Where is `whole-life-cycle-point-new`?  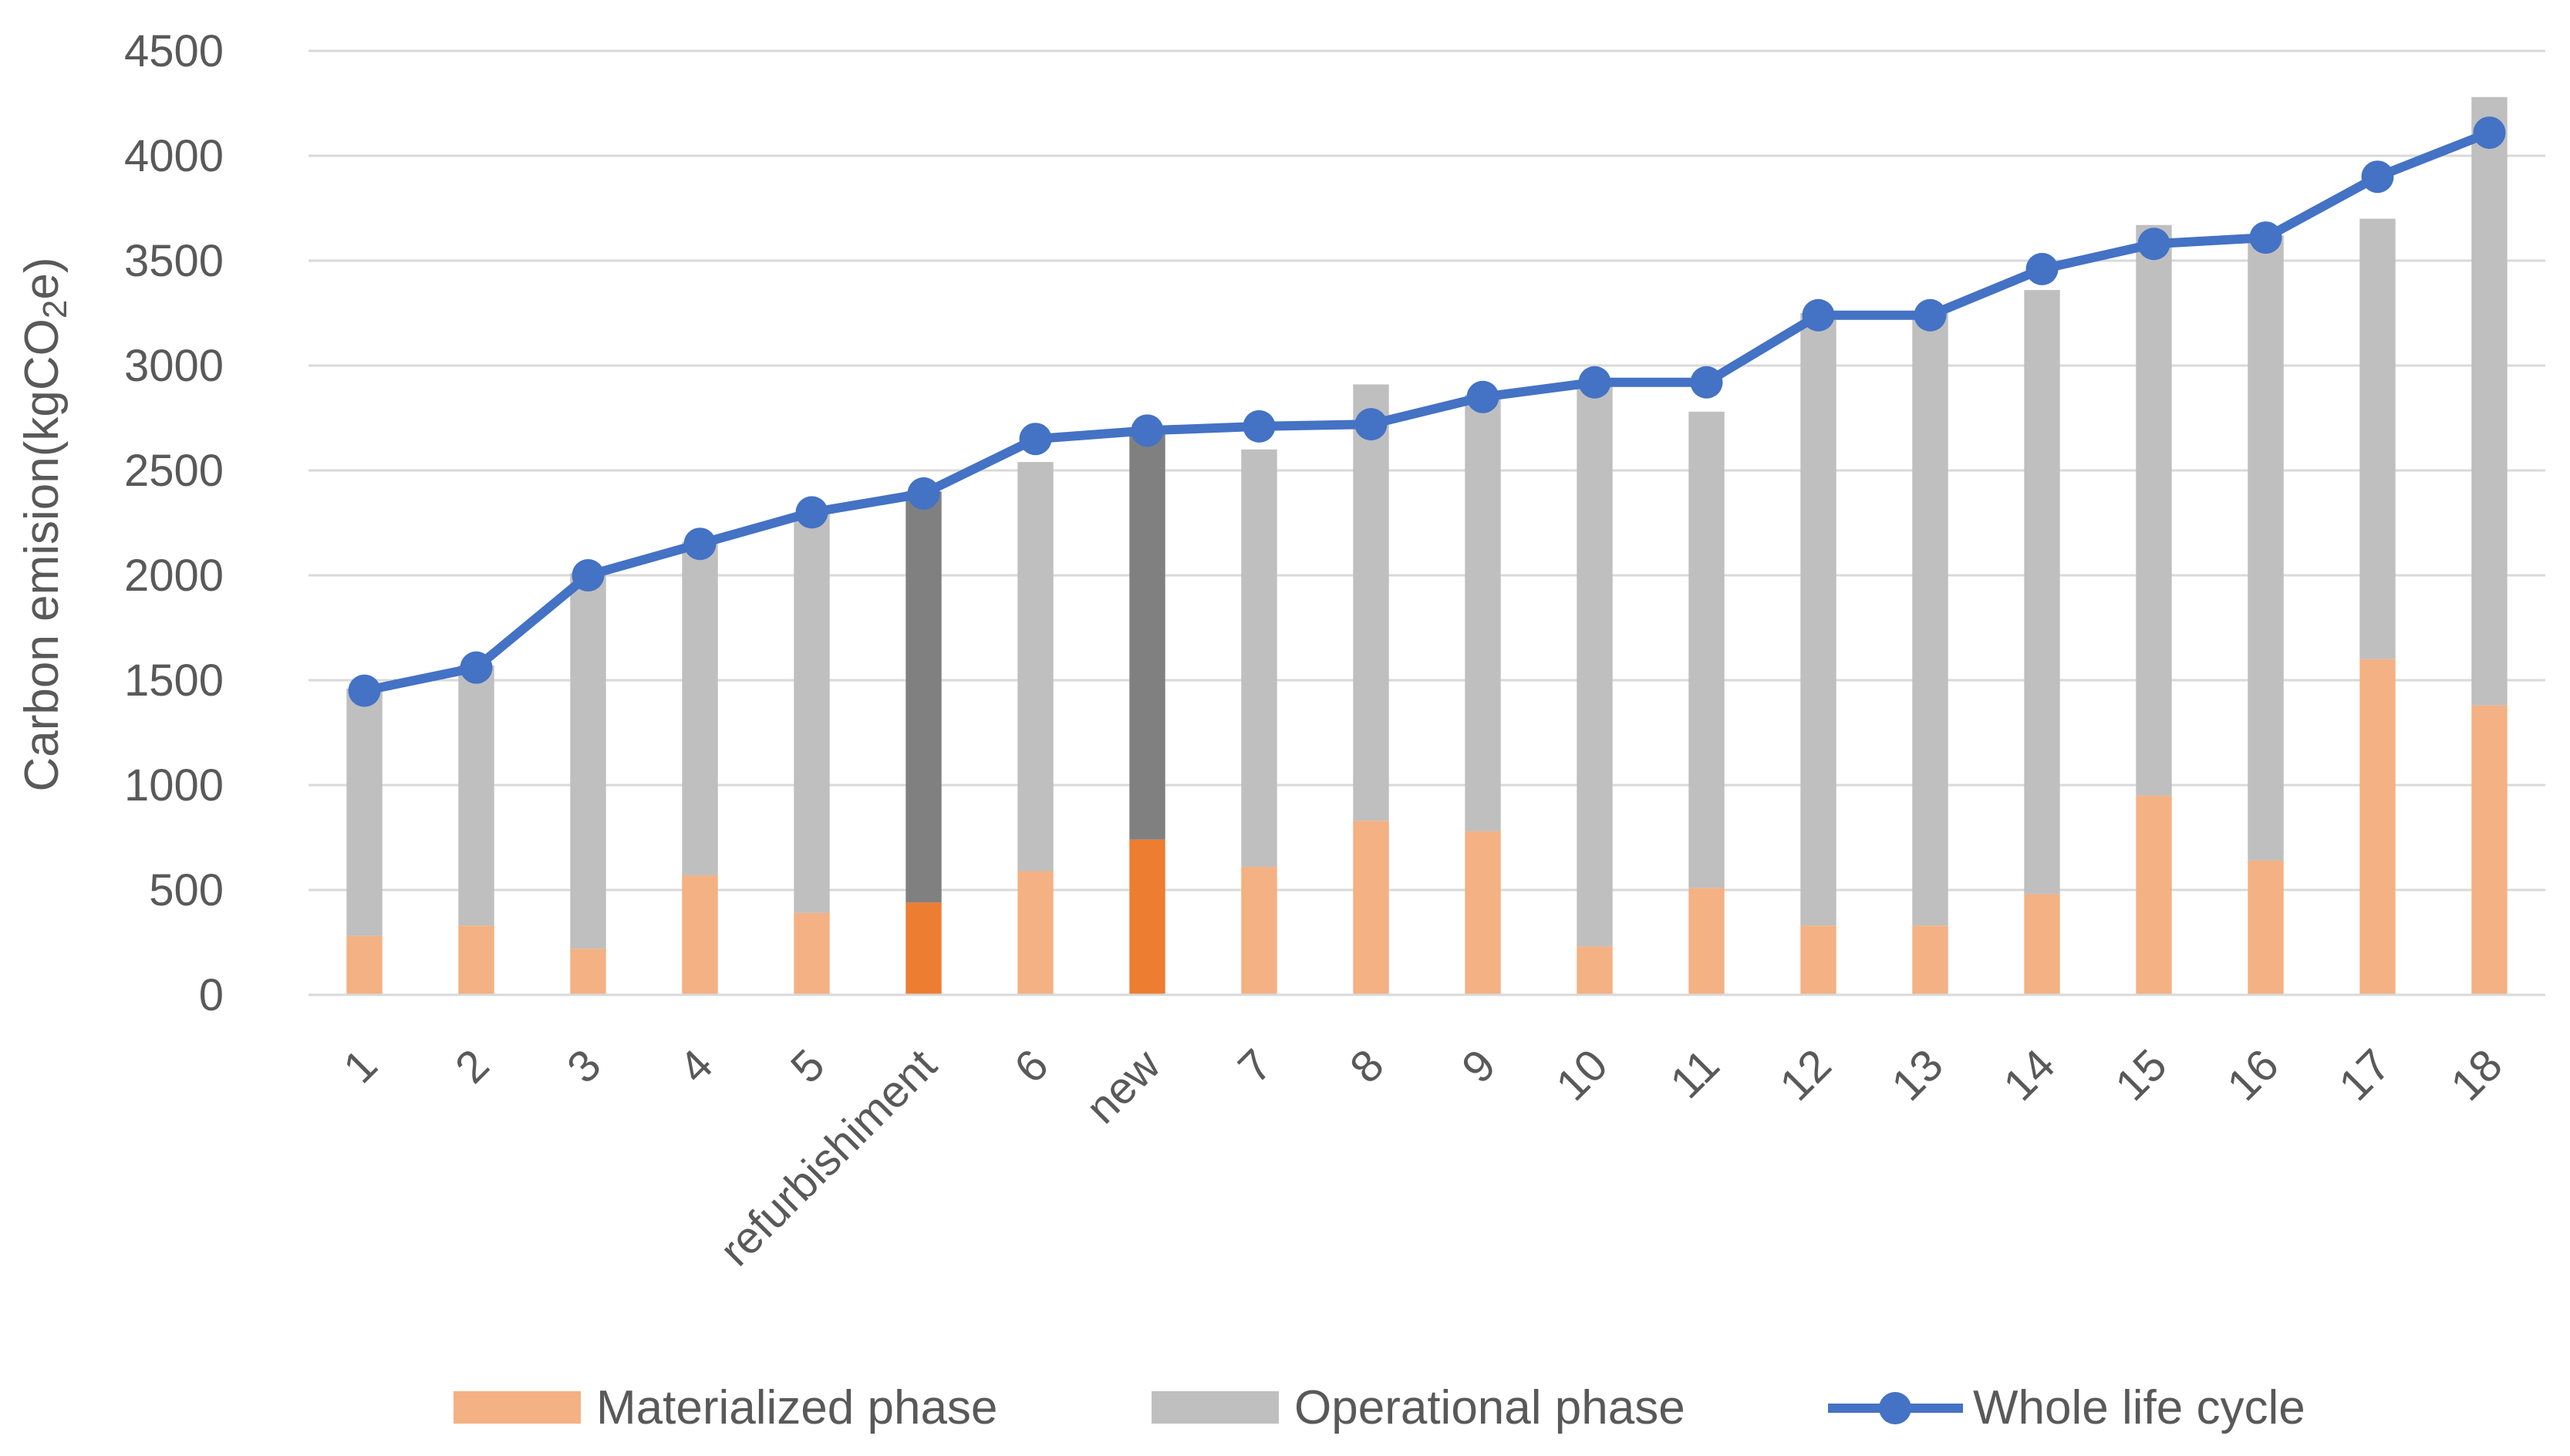
whole-life-cycle-point-new is located at coordinates (1147, 431).